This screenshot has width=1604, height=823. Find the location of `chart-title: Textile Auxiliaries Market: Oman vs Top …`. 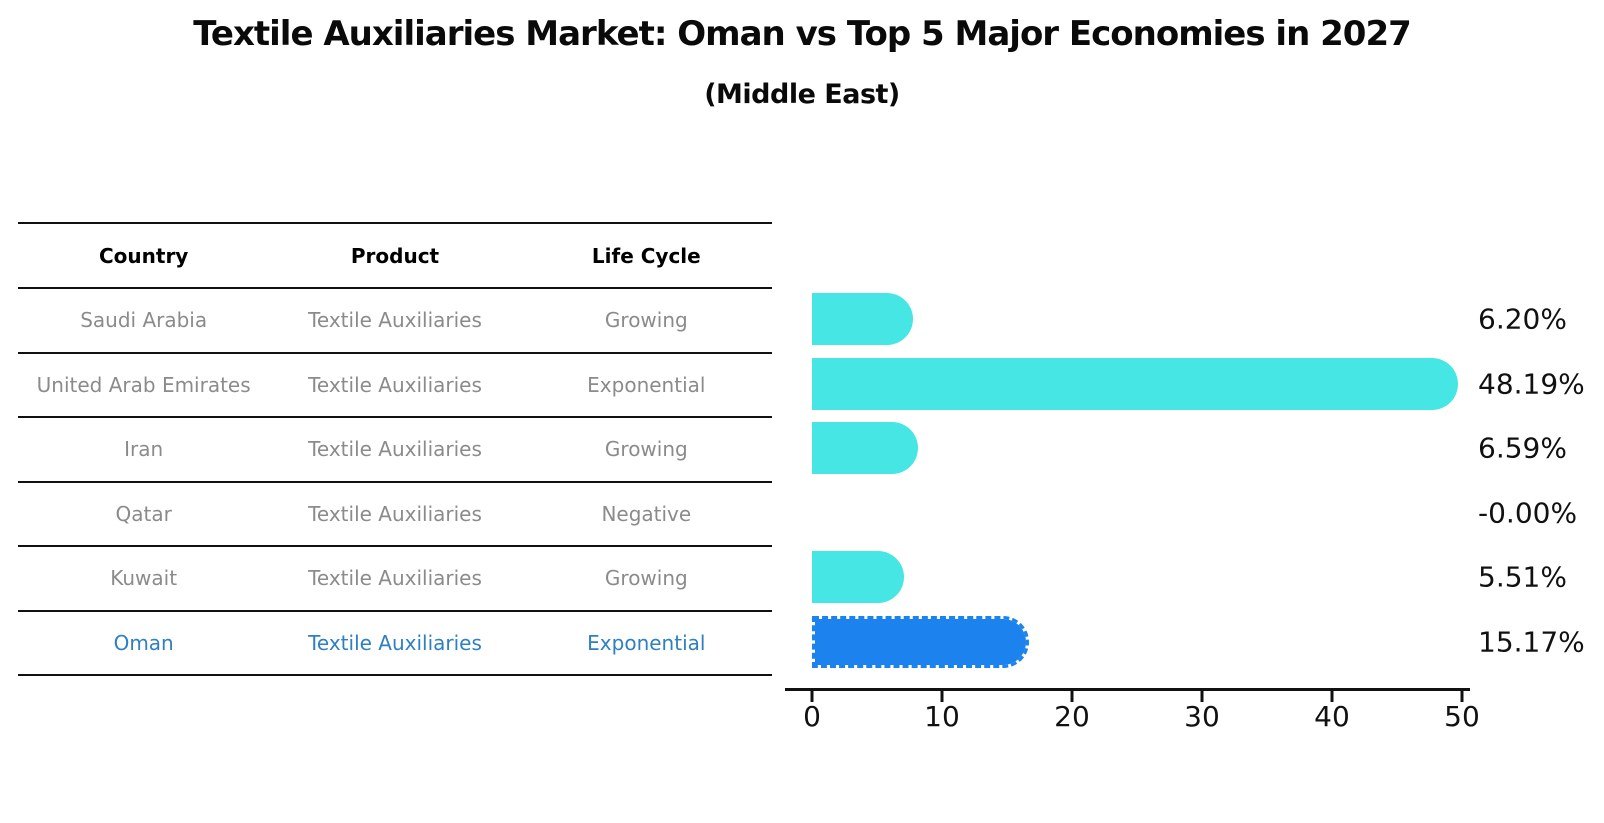

chart-title: Textile Auxiliaries Market: Oman vs Top … is located at coordinates (802, 34).